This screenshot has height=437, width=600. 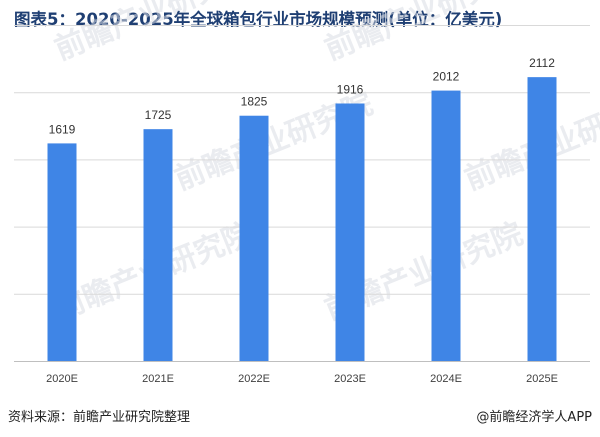 What do you see at coordinates (446, 379) in the screenshot?
I see `x-tick-label: 2024E` at bounding box center [446, 379].